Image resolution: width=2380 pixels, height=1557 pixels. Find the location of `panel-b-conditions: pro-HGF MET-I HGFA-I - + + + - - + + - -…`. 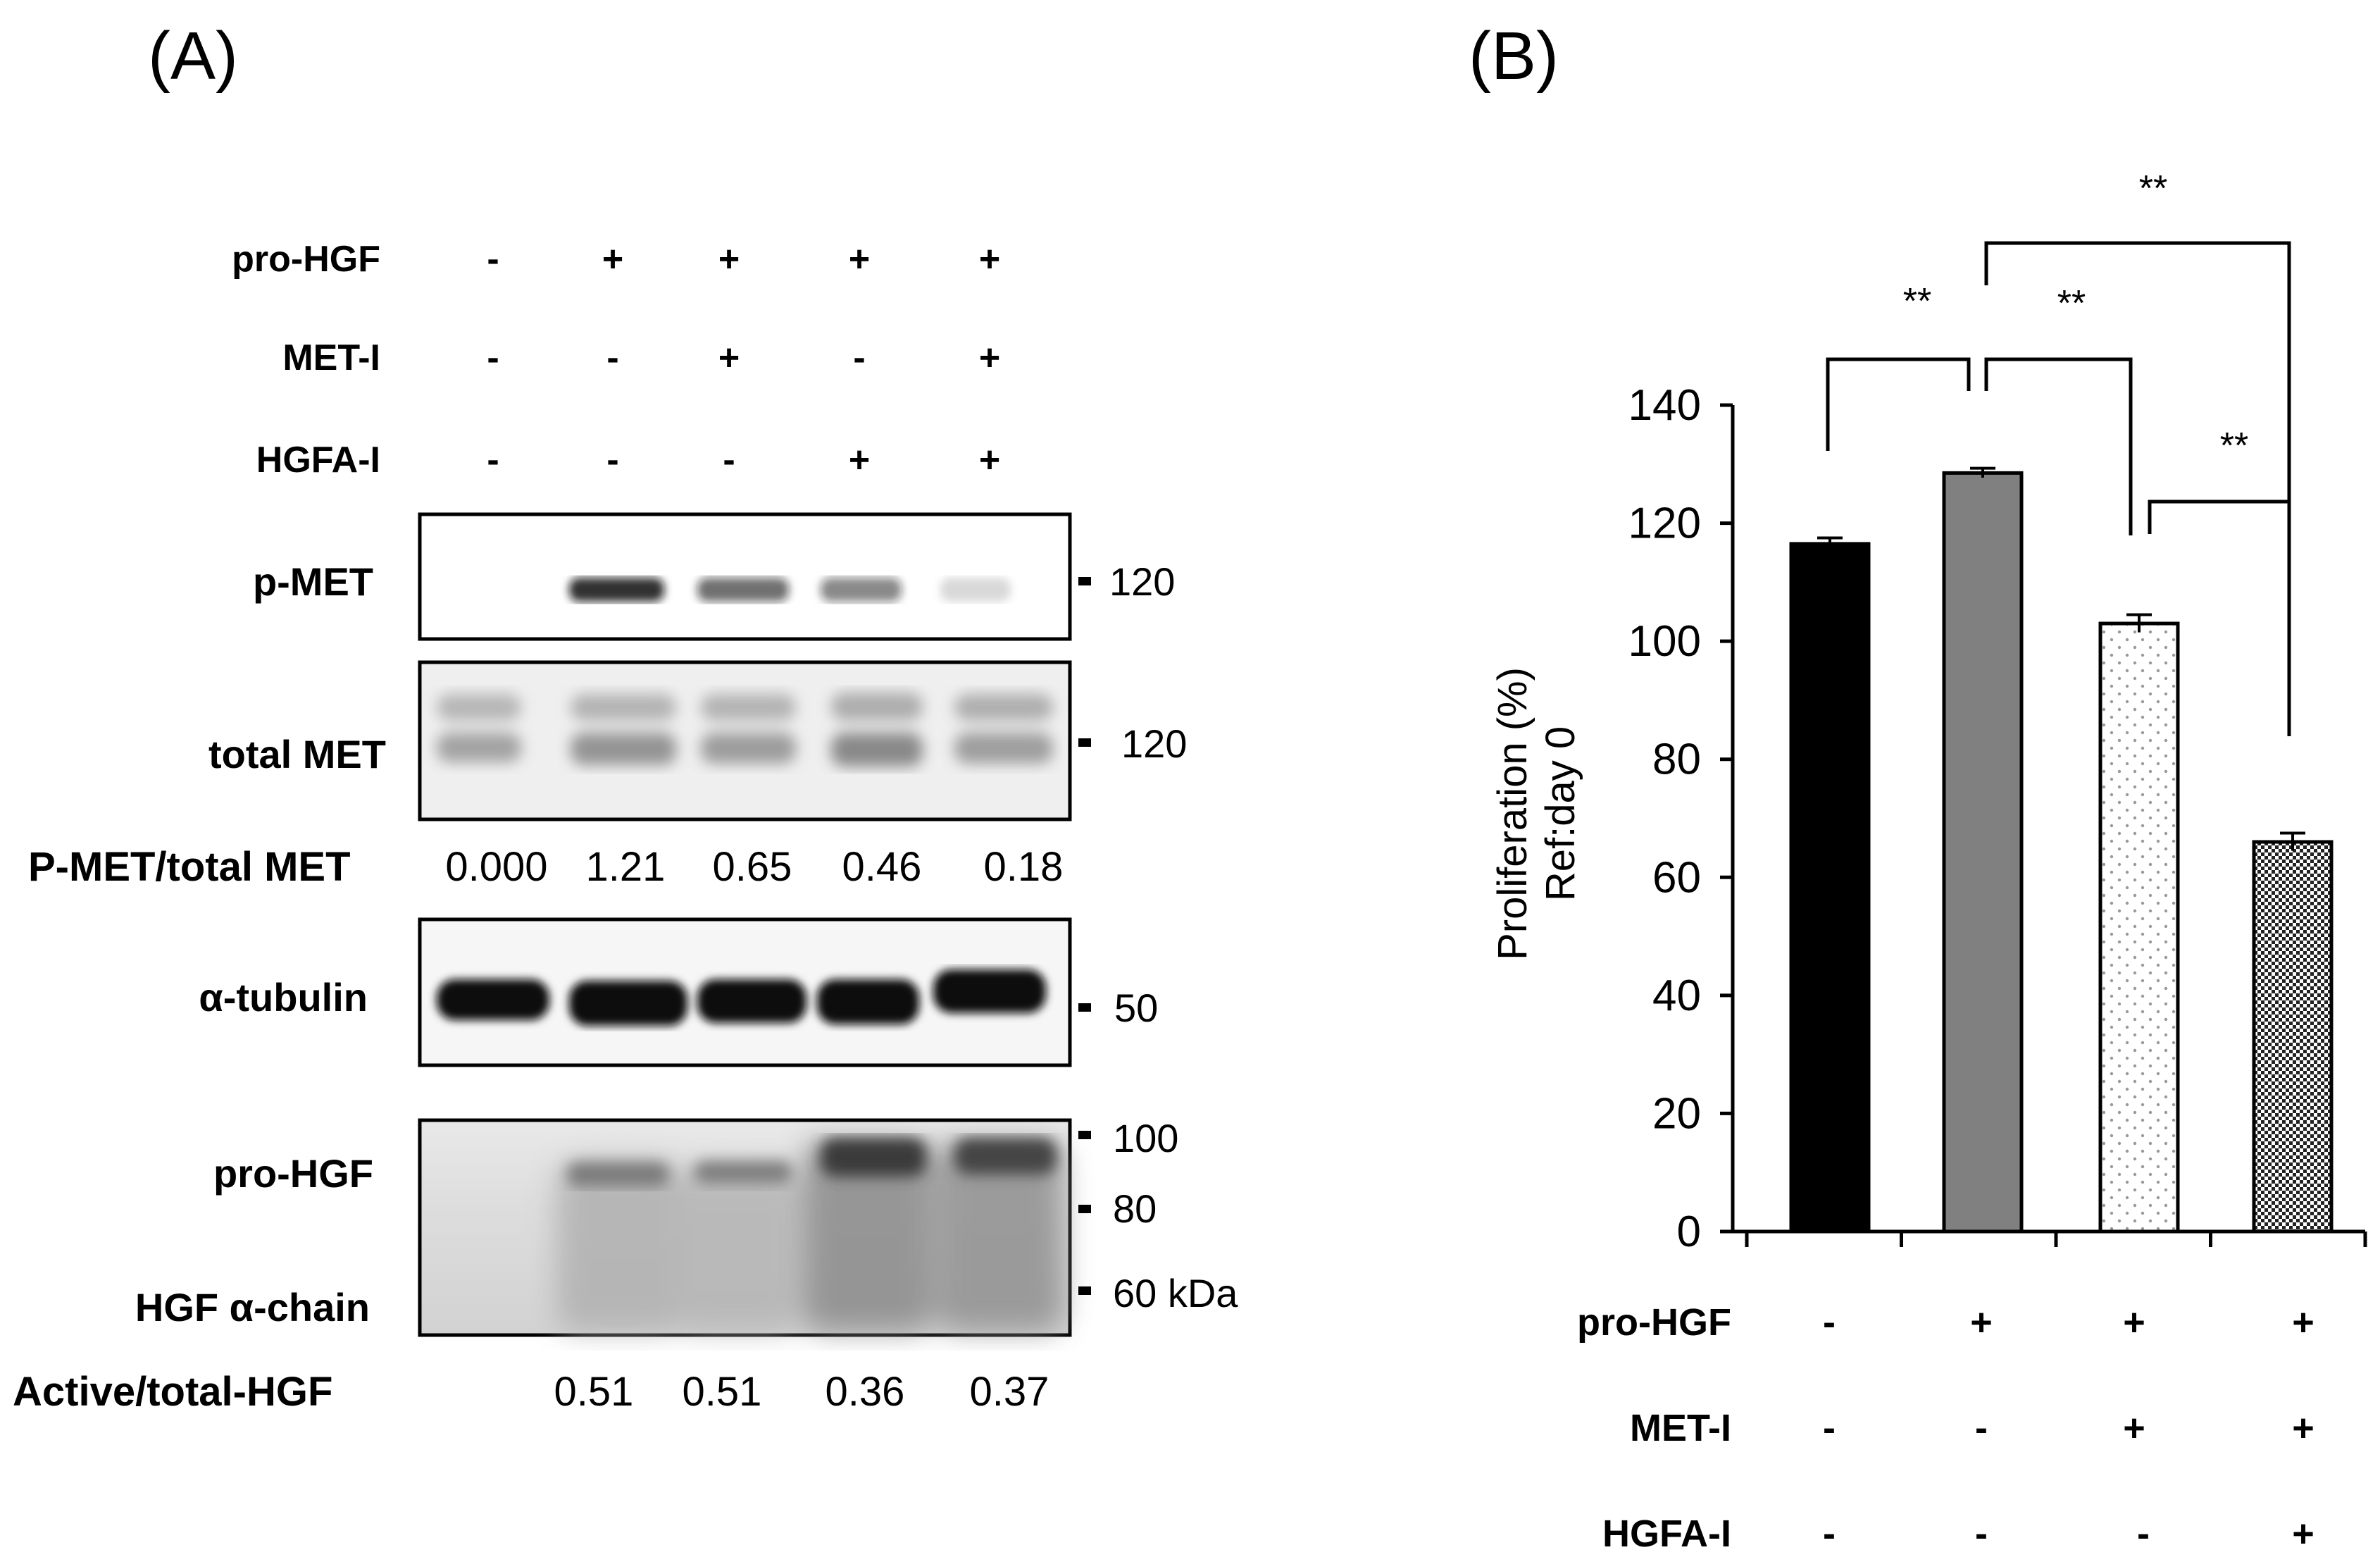

panel-b-conditions: pro-HGF MET-I HGFA-I - + + + - - + + - -… is located at coordinates (1945, 1428).